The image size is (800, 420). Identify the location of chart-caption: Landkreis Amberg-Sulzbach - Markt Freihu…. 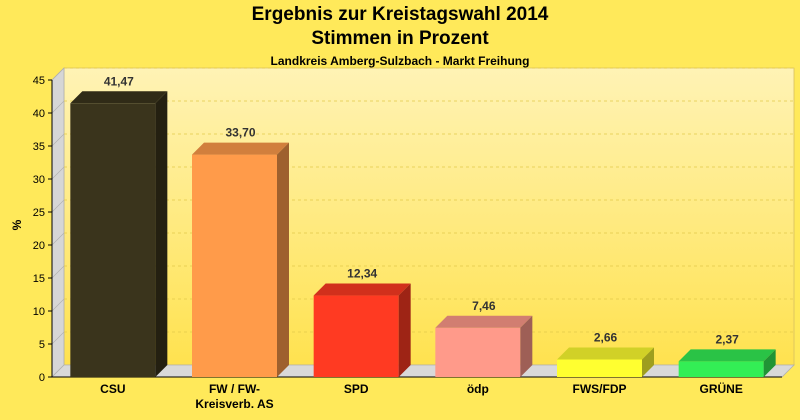
(400, 61).